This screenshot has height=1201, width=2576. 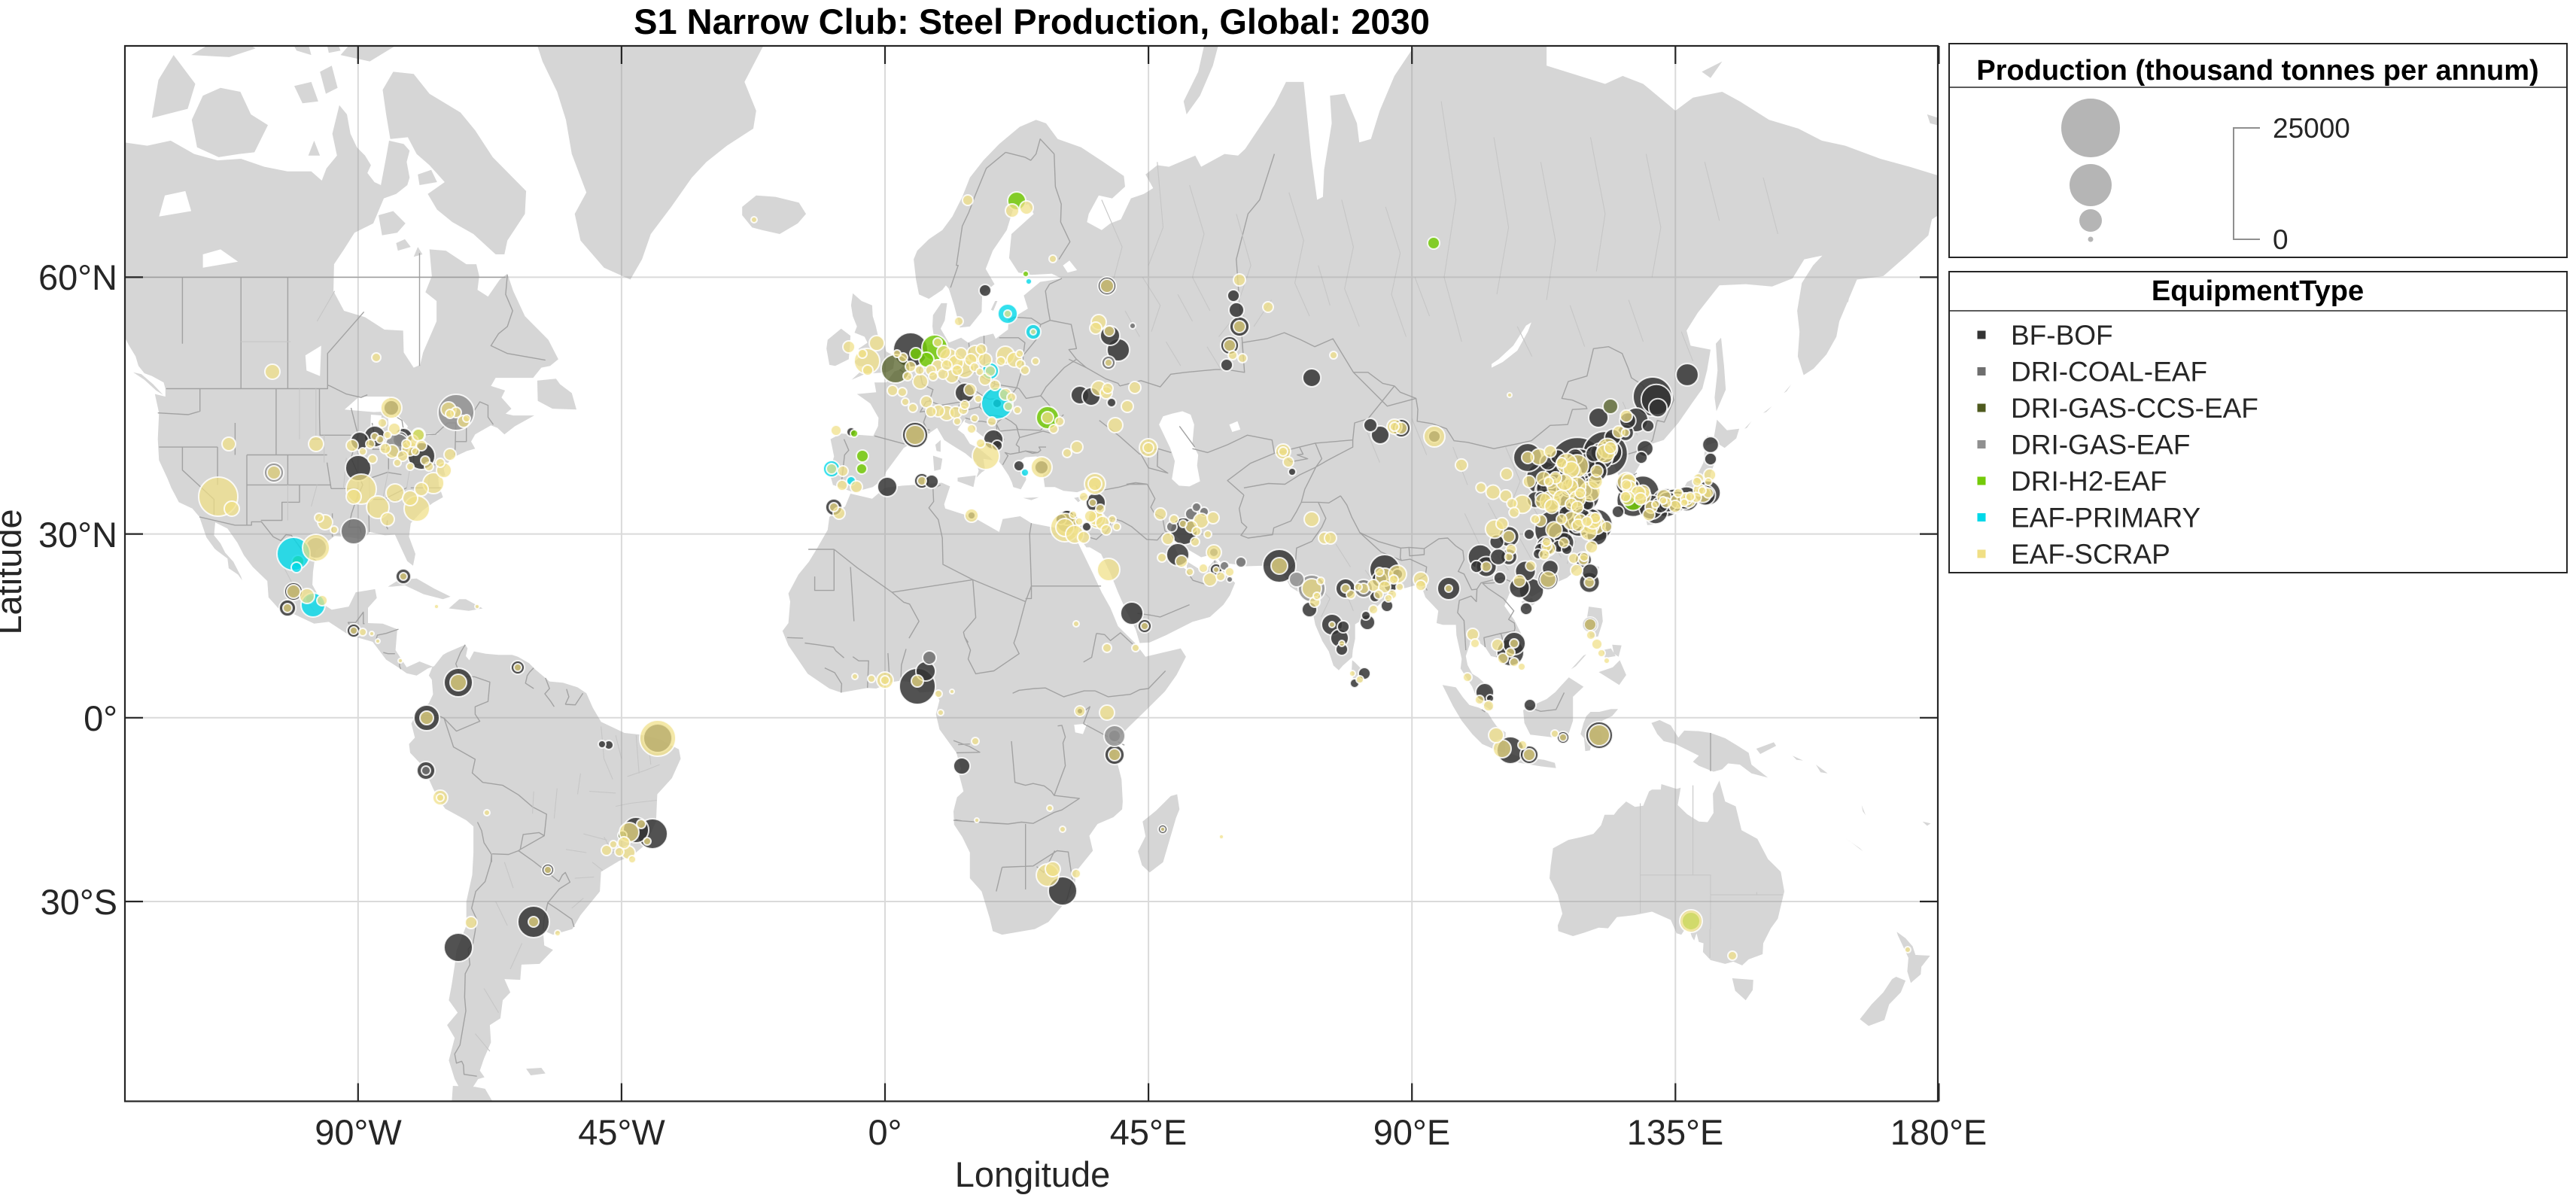 I want to click on svg-text: Latitude, so click(x=15, y=571).